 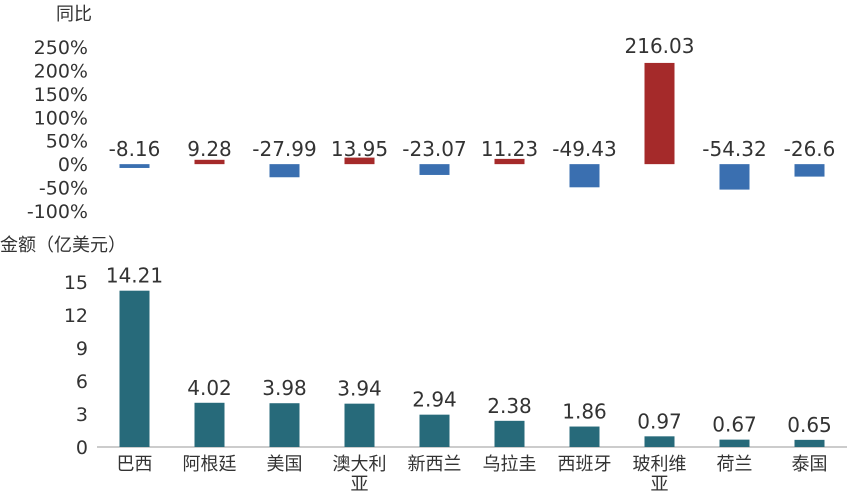 What do you see at coordinates (61, 48) in the screenshot?
I see `yoy-y-tick-label: 250%` at bounding box center [61, 48].